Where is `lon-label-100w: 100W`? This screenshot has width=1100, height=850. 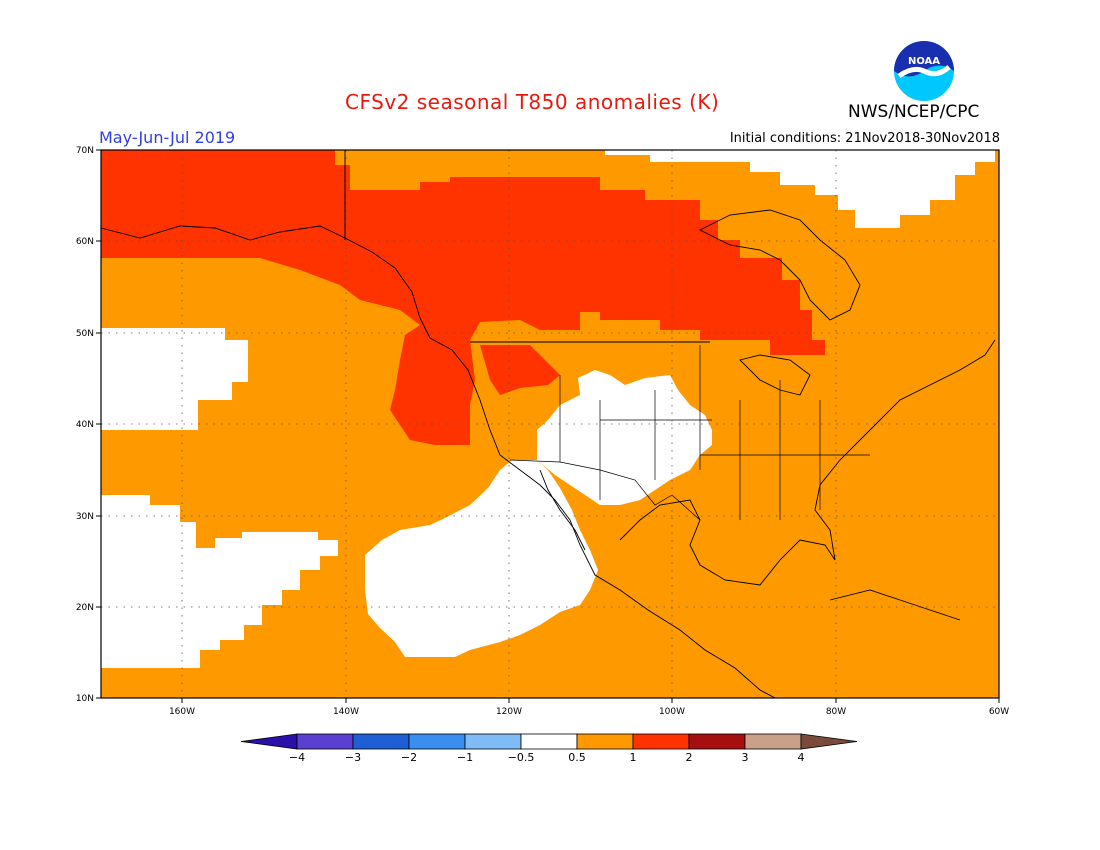 lon-label-100w: 100W is located at coordinates (672, 712).